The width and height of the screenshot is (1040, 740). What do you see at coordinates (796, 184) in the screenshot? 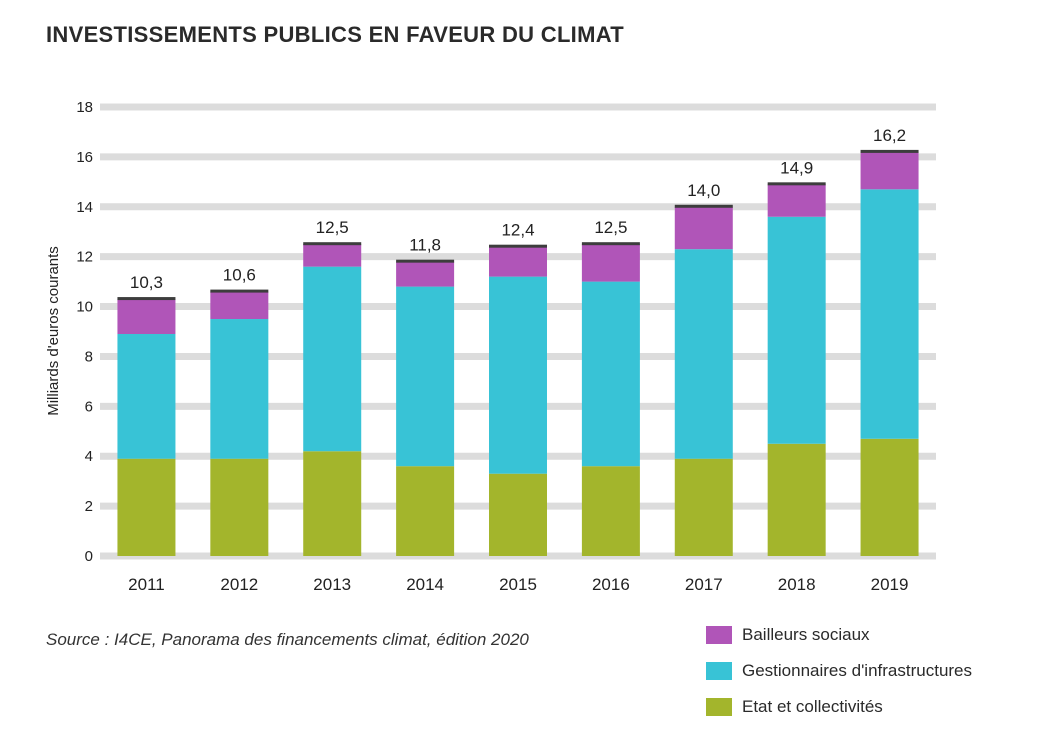
I see `bar-cap-2018` at bounding box center [796, 184].